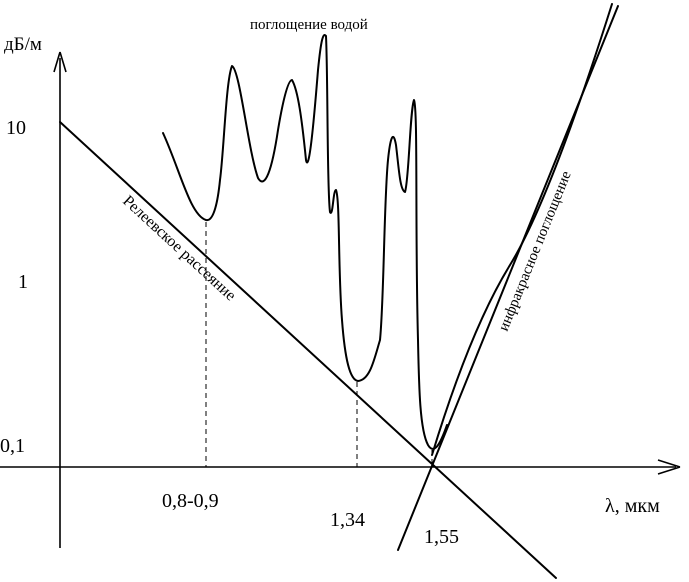 The width and height of the screenshot is (689, 582). I want to click on water-absorption-label: поглощение водой, so click(309, 25).